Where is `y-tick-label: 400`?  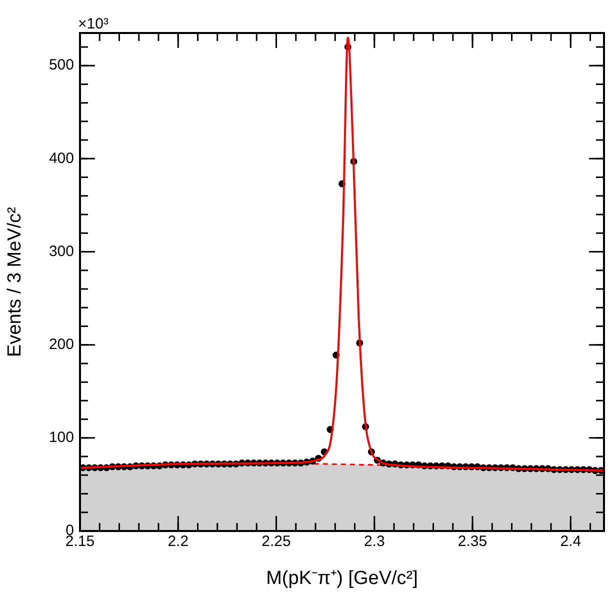 y-tick-label: 400 is located at coordinates (61, 158).